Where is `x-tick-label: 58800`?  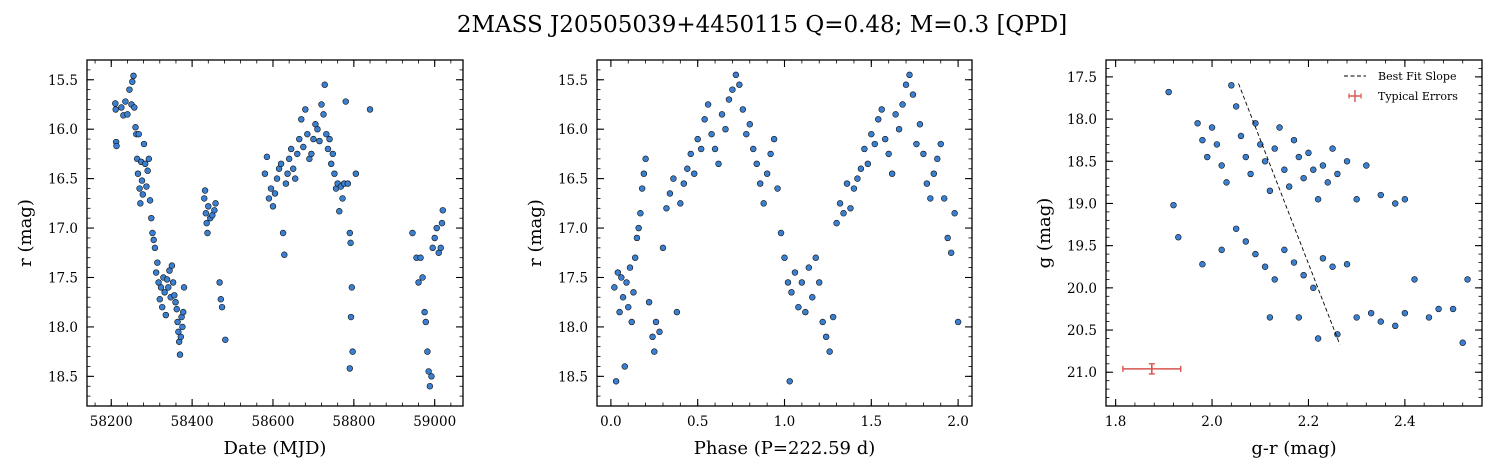 x-tick-label: 58800 is located at coordinates (353, 422).